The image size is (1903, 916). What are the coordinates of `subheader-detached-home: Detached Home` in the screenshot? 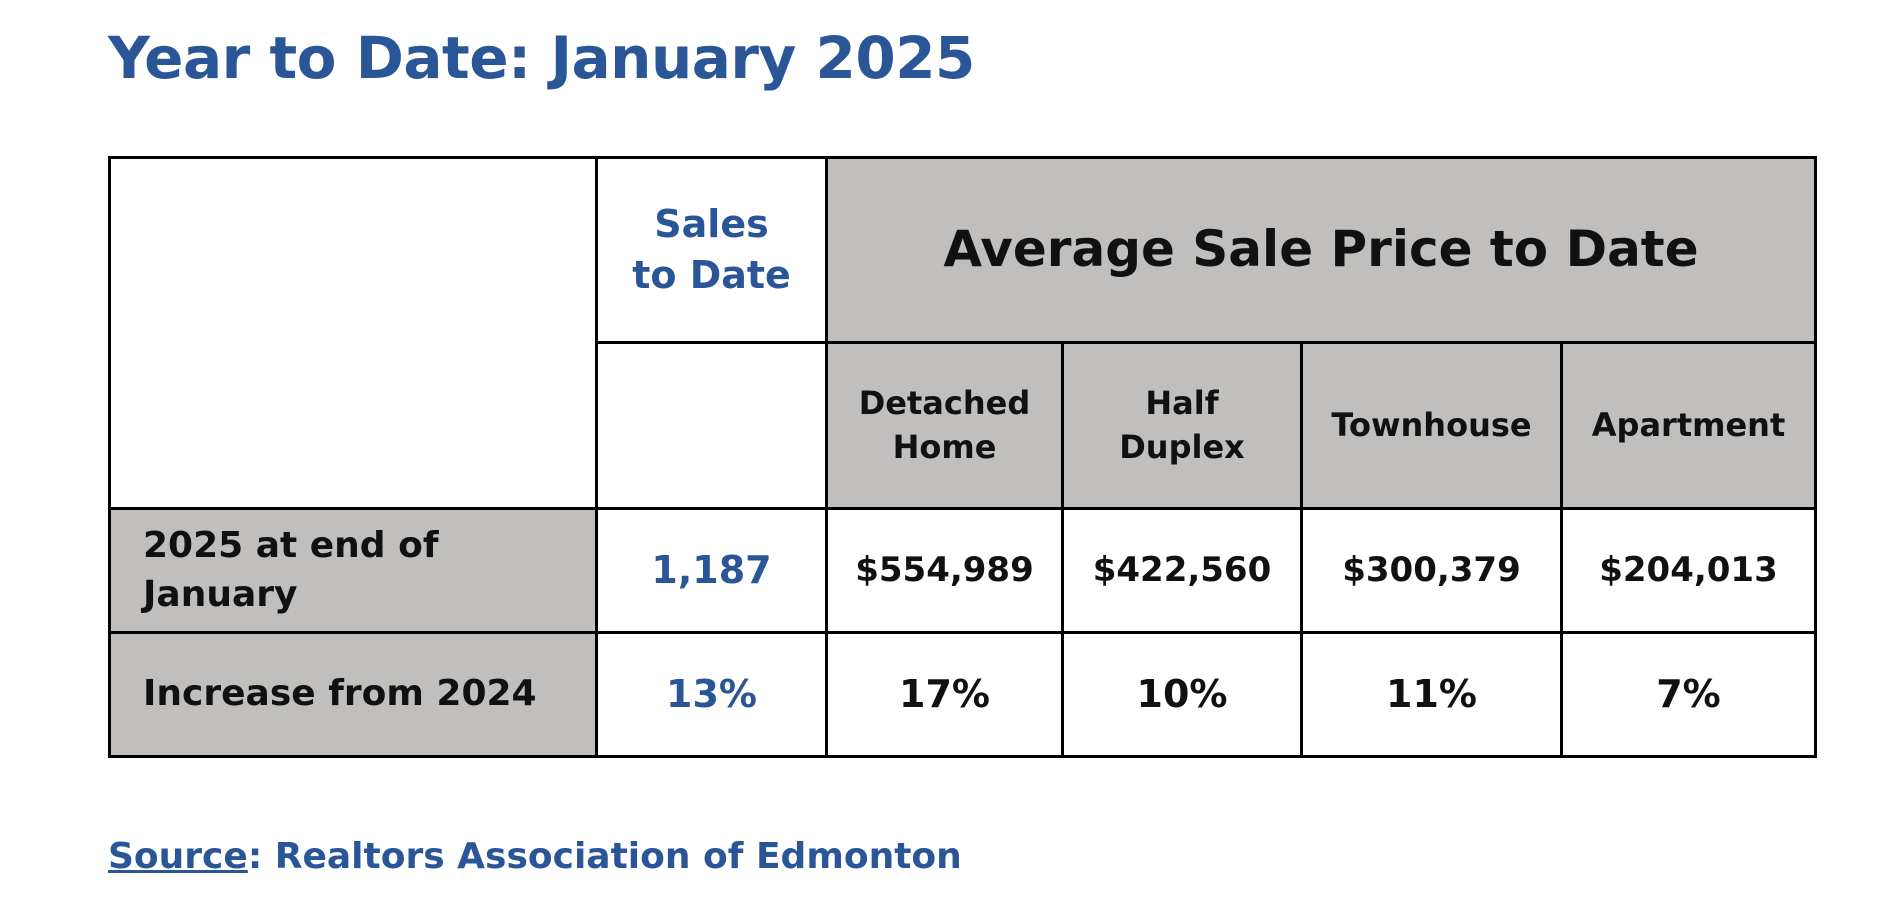 It's located at (944, 425).